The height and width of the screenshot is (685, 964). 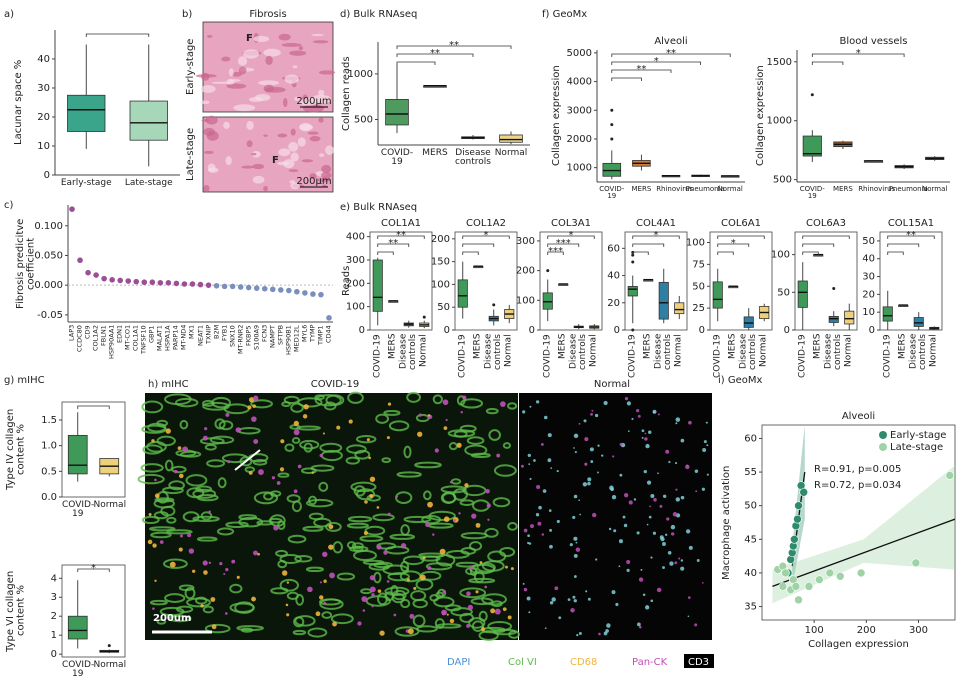 I want to click on x-tick-label: B2M, so click(x=216, y=332).